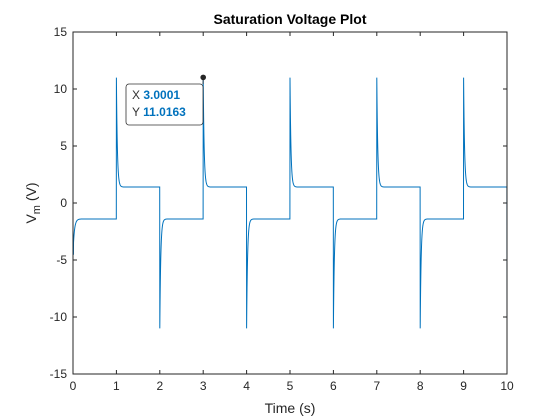 Image resolution: width=560 pixels, height=420 pixels. What do you see at coordinates (246, 386) in the screenshot?
I see `x-tick-label: 4` at bounding box center [246, 386].